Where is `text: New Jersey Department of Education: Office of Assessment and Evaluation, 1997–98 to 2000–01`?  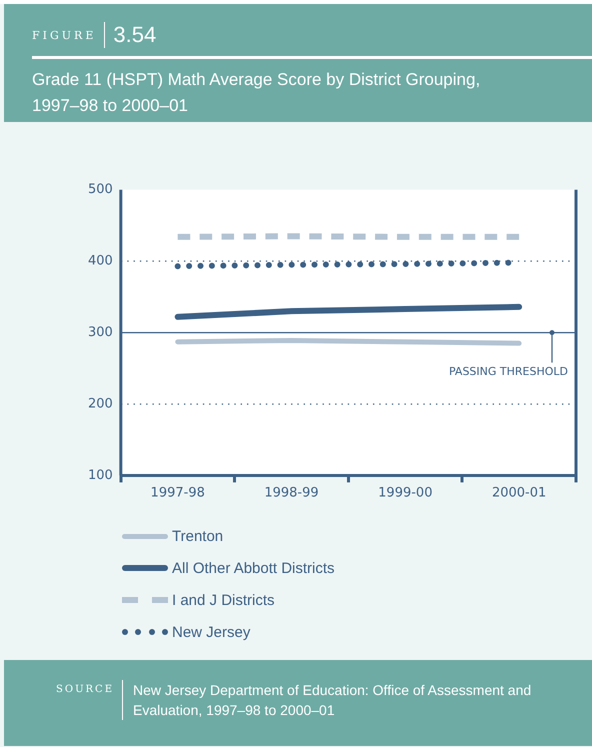
text: New Jersey Department of Education: Office of Assessment and Evaluation, 1997–98 to 2000–01 is located at coordinates (342, 700).